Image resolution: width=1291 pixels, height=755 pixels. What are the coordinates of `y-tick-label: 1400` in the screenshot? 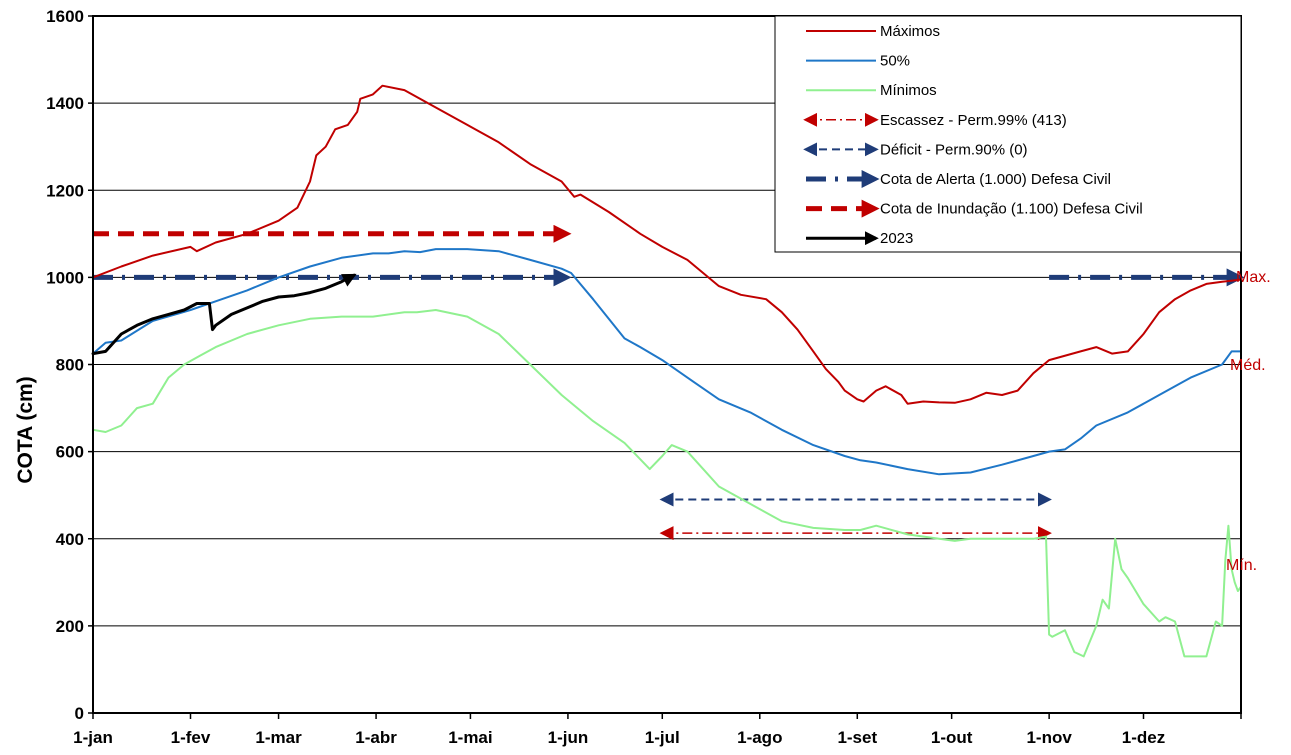 It's located at (65, 103).